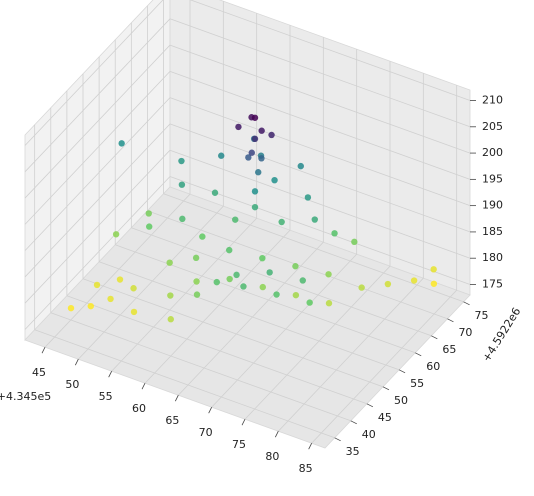 The image size is (534, 496). Describe the element at coordinates (206, 432) in the screenshot. I see `x-tick-label: 70` at that location.